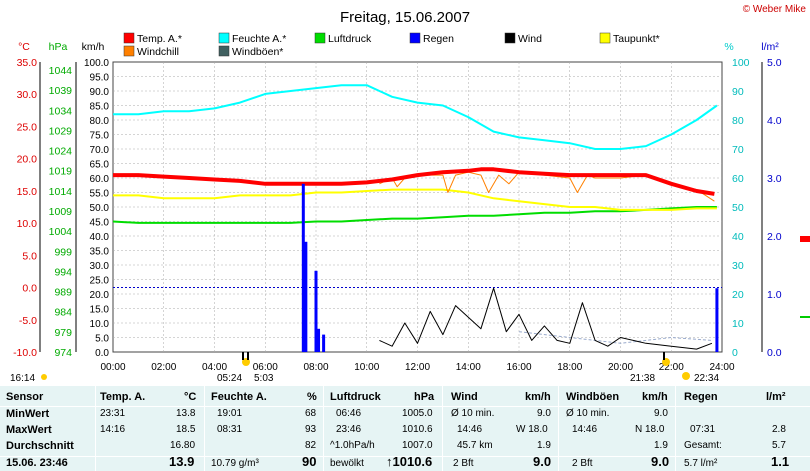  I want to click on temp-max-time: 14:16, so click(113, 429).